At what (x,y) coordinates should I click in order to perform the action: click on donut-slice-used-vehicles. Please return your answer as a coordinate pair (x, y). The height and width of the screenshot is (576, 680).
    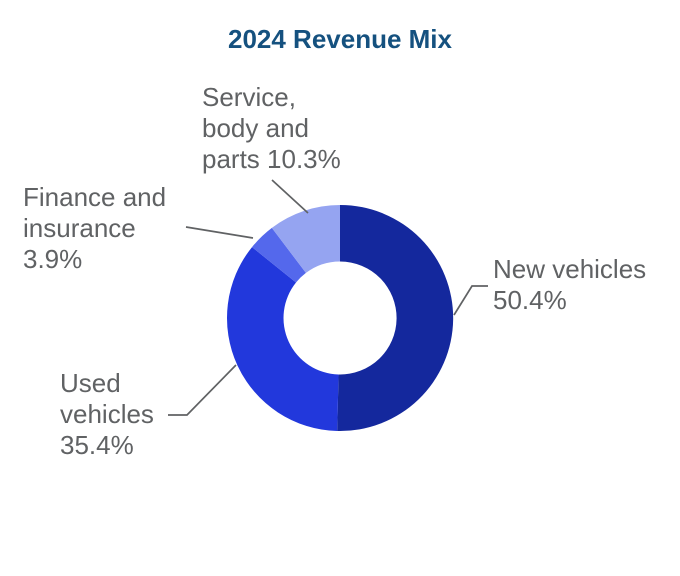
    Looking at the image, I should click on (282, 339).